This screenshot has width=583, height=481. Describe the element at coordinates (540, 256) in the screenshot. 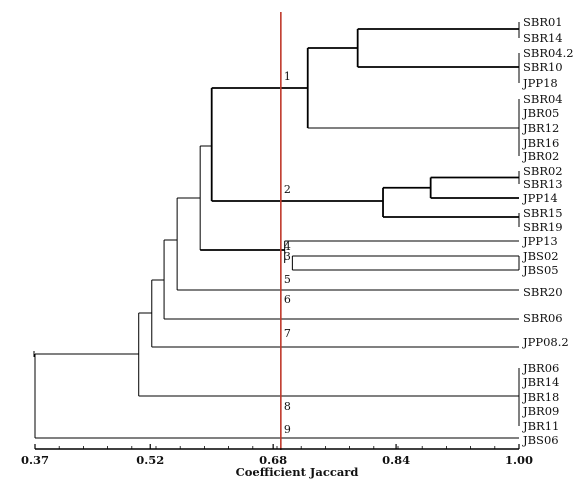

I see `leaf-label: JBS02` at that location.